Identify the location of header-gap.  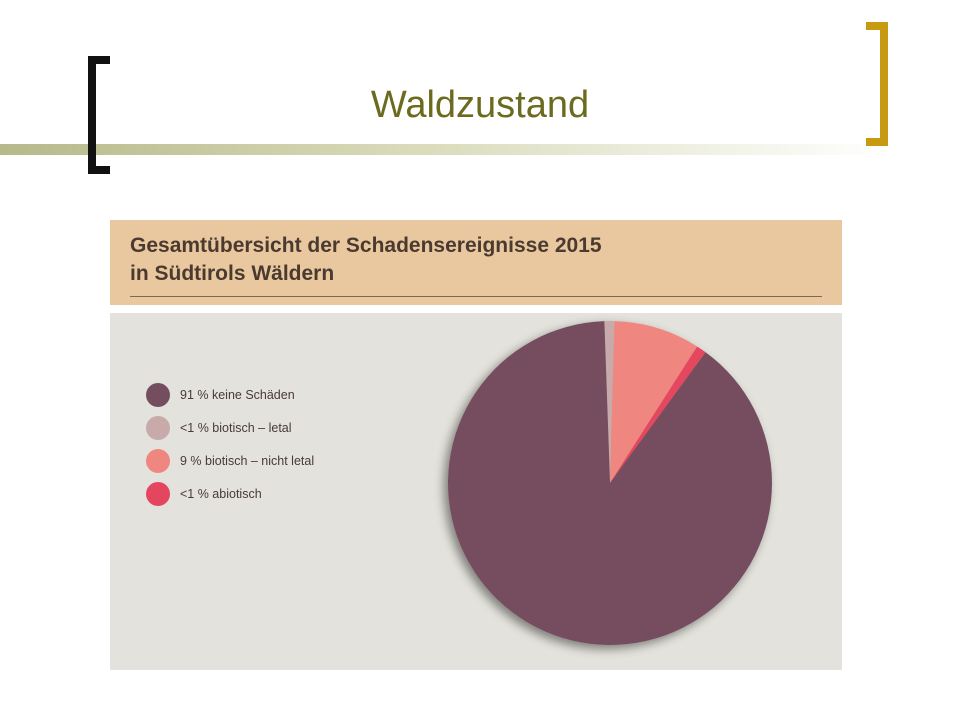
(476, 309).